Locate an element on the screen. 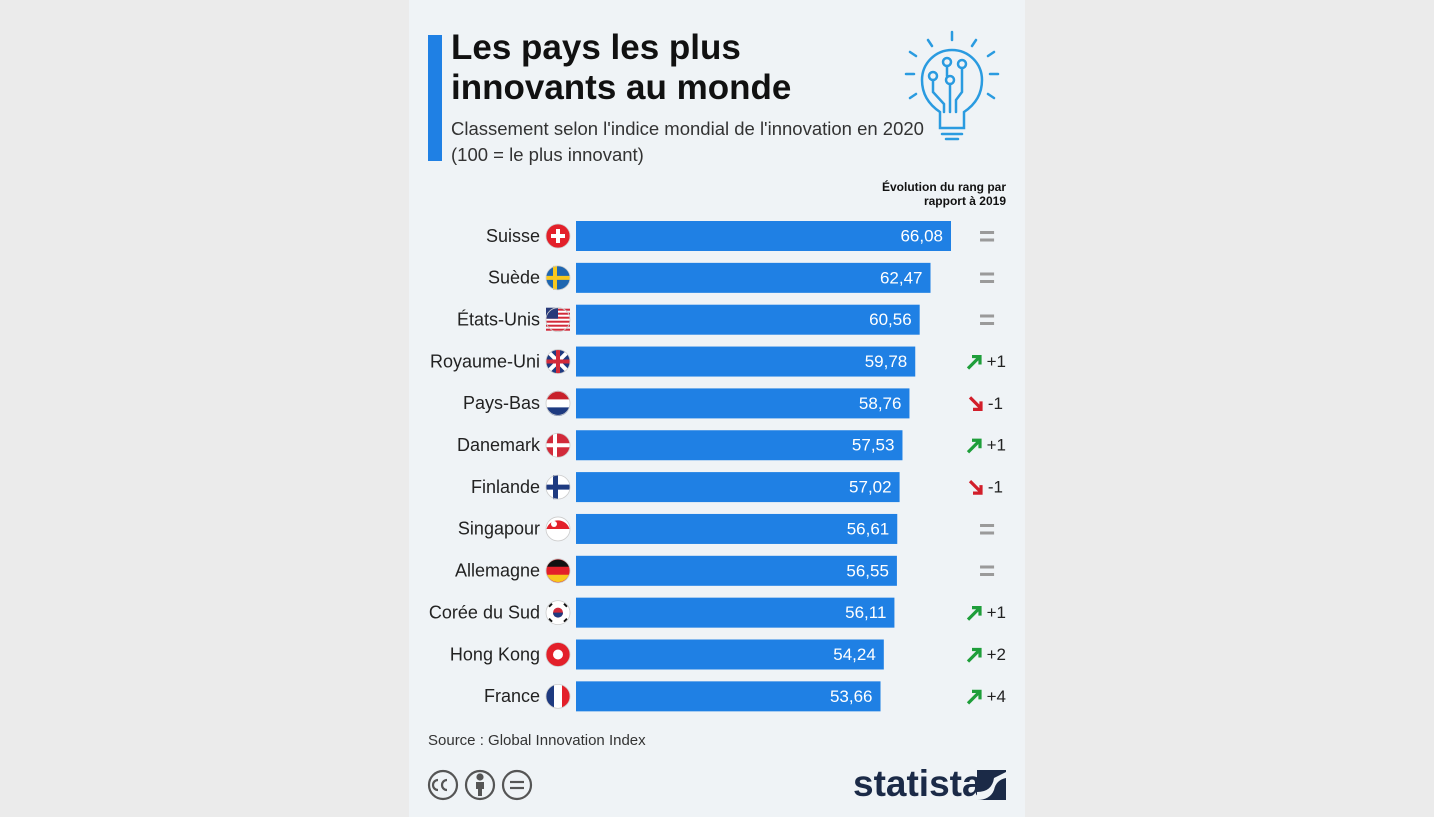 Image resolution: width=1434 pixels, height=817 pixels. lightbulb-icon is located at coordinates (952, 85).